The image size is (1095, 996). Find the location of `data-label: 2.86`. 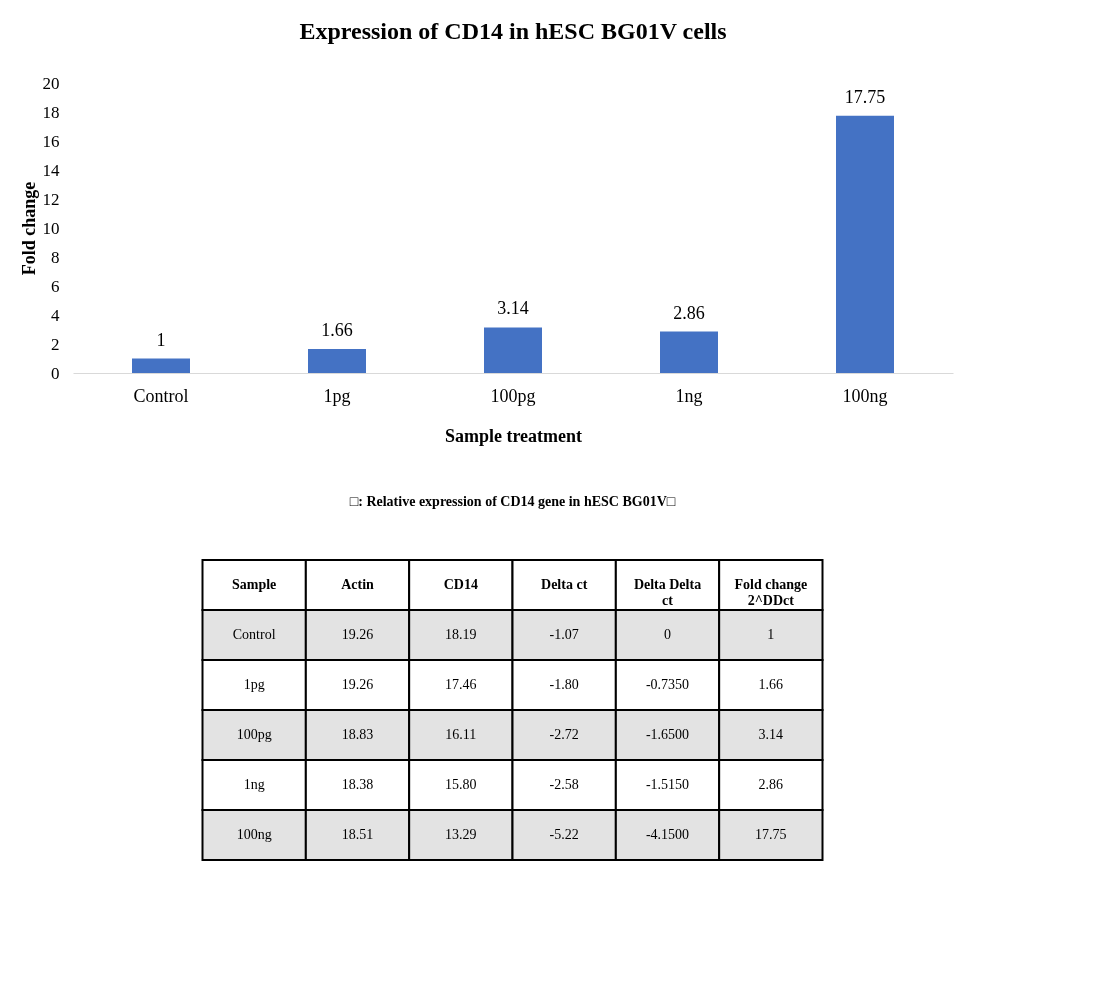

data-label: 2.86 is located at coordinates (689, 312).